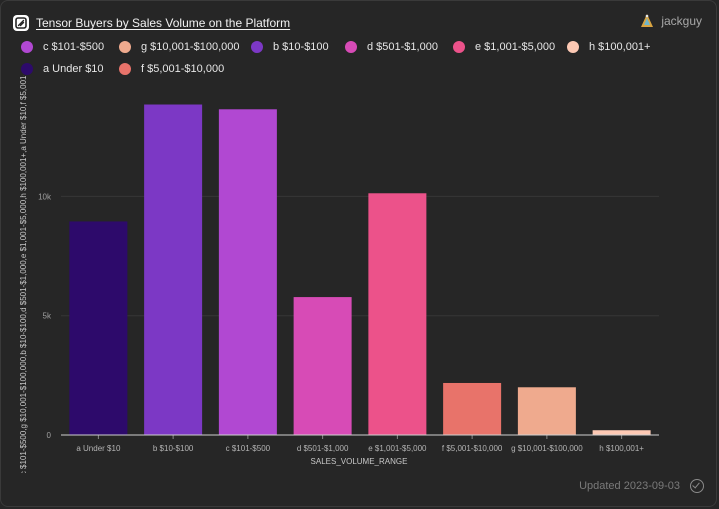 This screenshot has width=719, height=509. What do you see at coordinates (73, 69) in the screenshot?
I see `legend-label: a Under $10` at bounding box center [73, 69].